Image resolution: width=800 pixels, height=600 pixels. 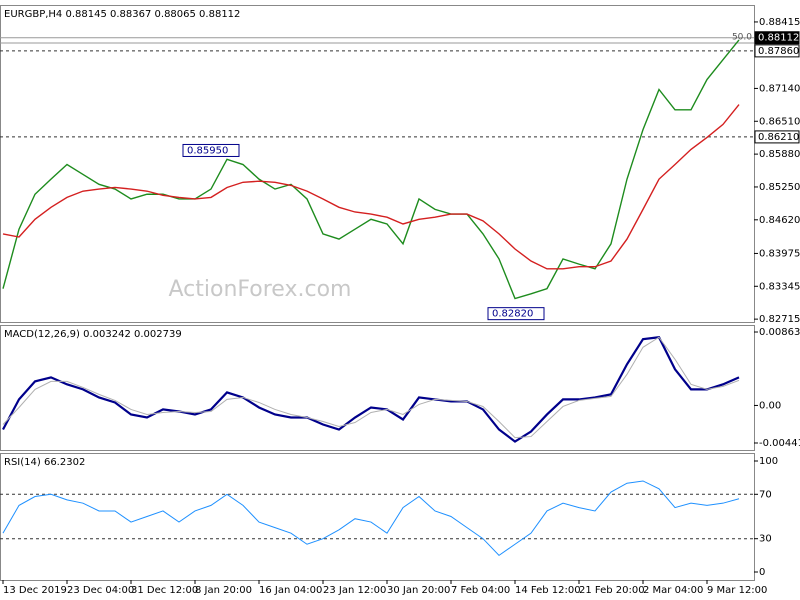 I want to click on y-tick-label: 0.87140, so click(x=779, y=88).